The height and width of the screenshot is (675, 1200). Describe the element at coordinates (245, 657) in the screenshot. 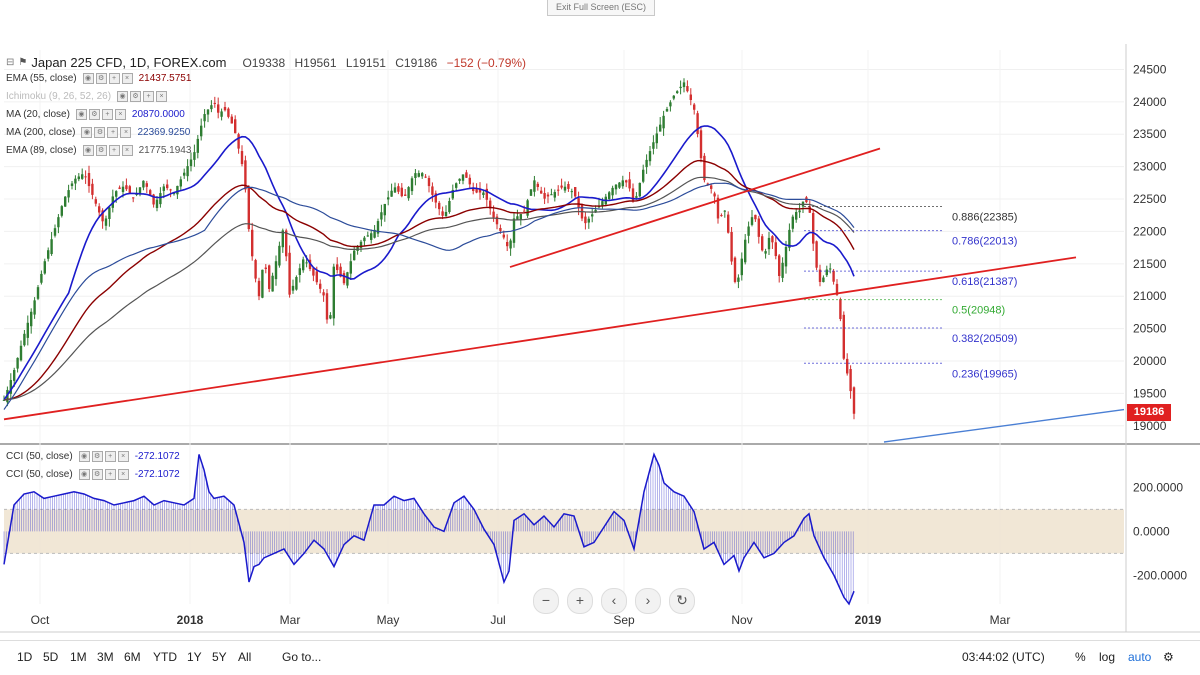

I see `timeframe-button: All` at that location.